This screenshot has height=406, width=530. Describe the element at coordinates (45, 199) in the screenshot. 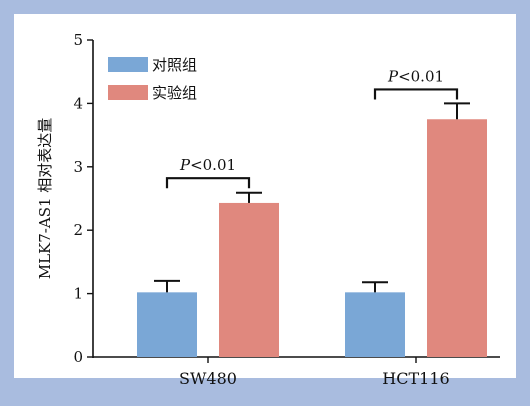

I see `y-axis-title: MLK7-AS1 相对表达量` at that location.